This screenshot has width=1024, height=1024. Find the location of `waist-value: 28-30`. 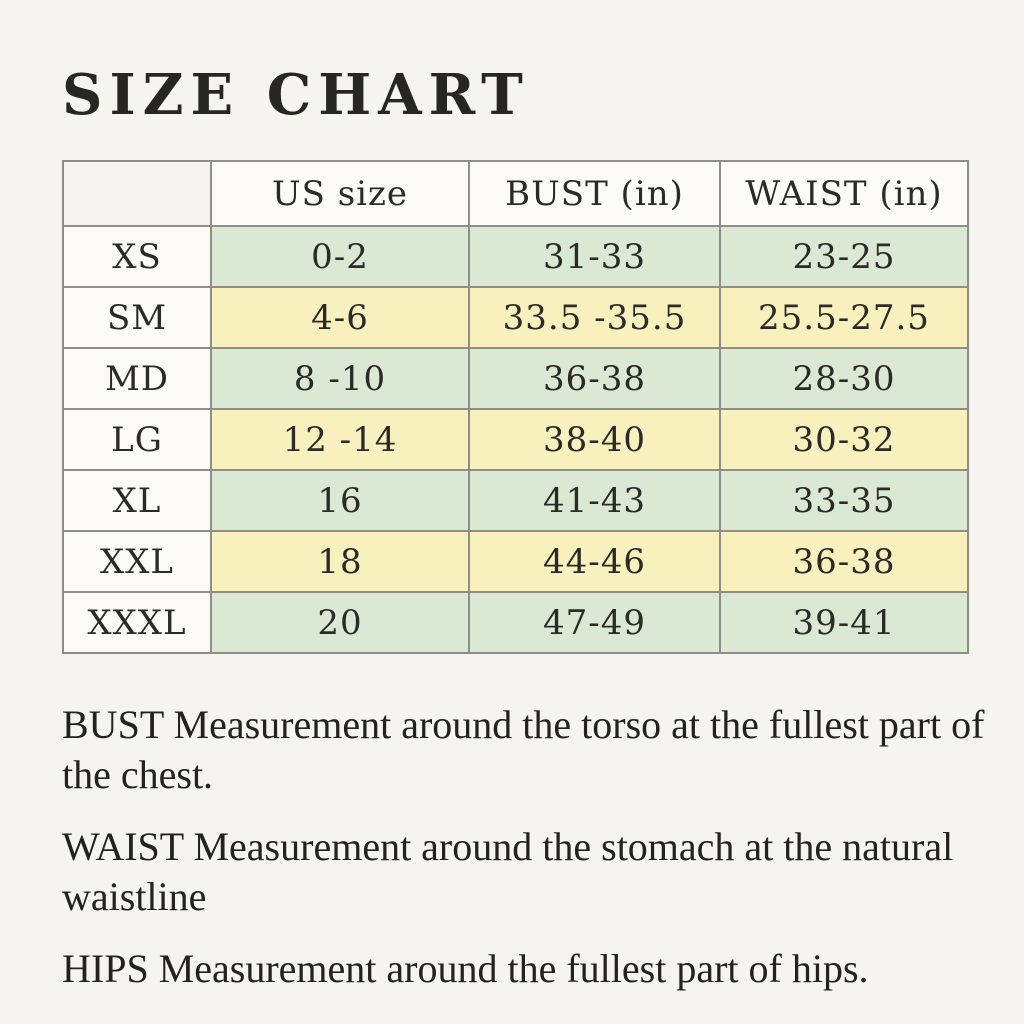

waist-value: 28-30 is located at coordinates (844, 378).